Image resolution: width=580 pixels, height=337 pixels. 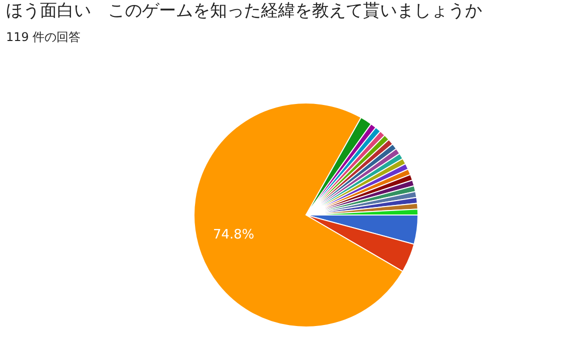 What do you see at coordinates (43, 37) in the screenshot?
I see `text: 119 件の回答` at bounding box center [43, 37].